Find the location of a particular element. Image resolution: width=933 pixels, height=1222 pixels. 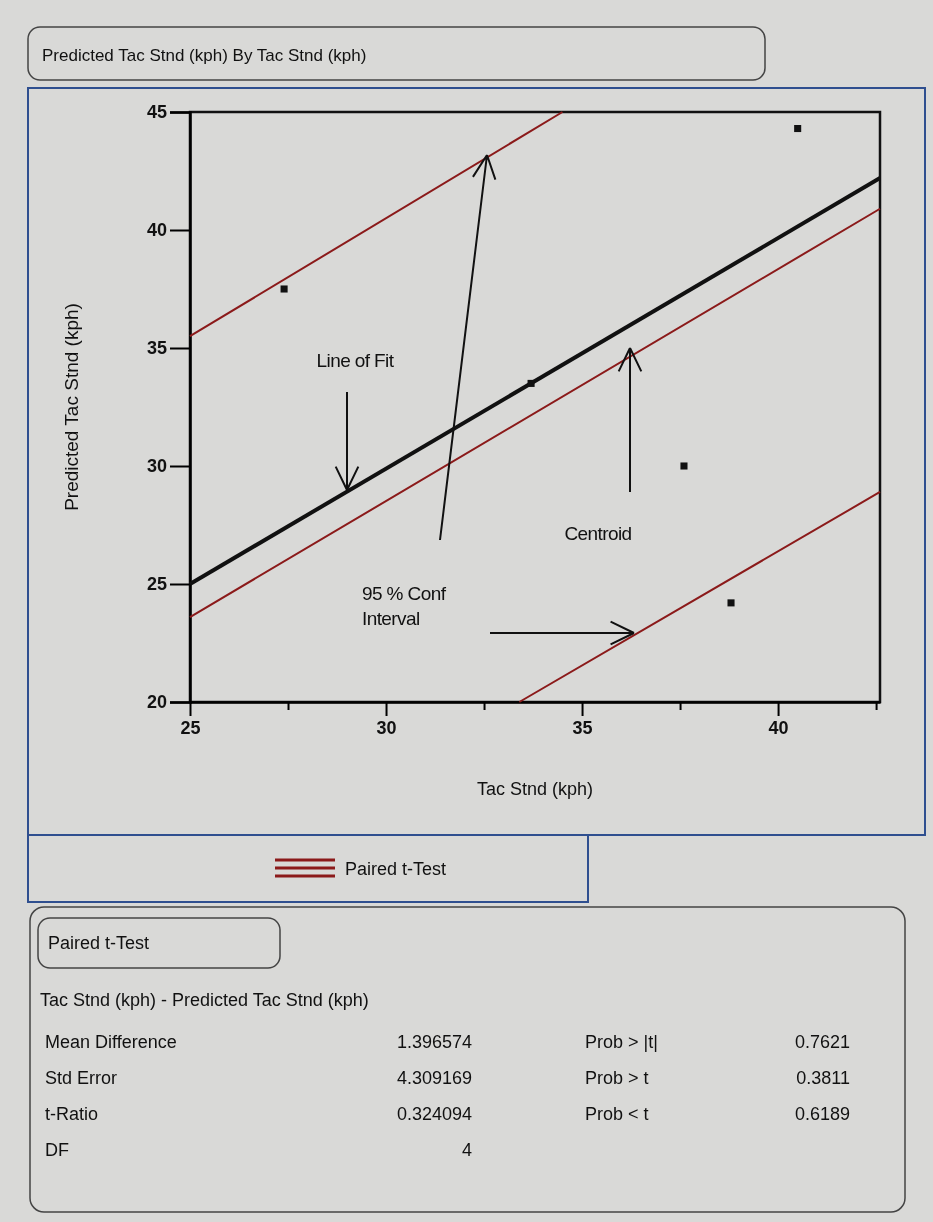

x-tick-label: 25 is located at coordinates (190, 728).